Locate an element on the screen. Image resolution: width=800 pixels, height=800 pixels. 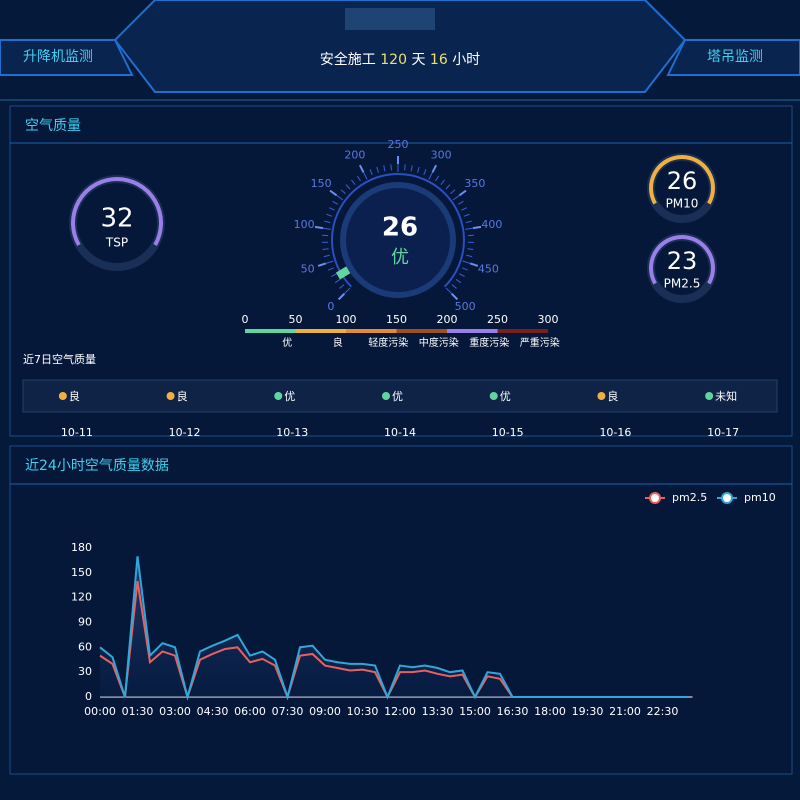
gauge-scale-arc is located at coordinates (398, 230).